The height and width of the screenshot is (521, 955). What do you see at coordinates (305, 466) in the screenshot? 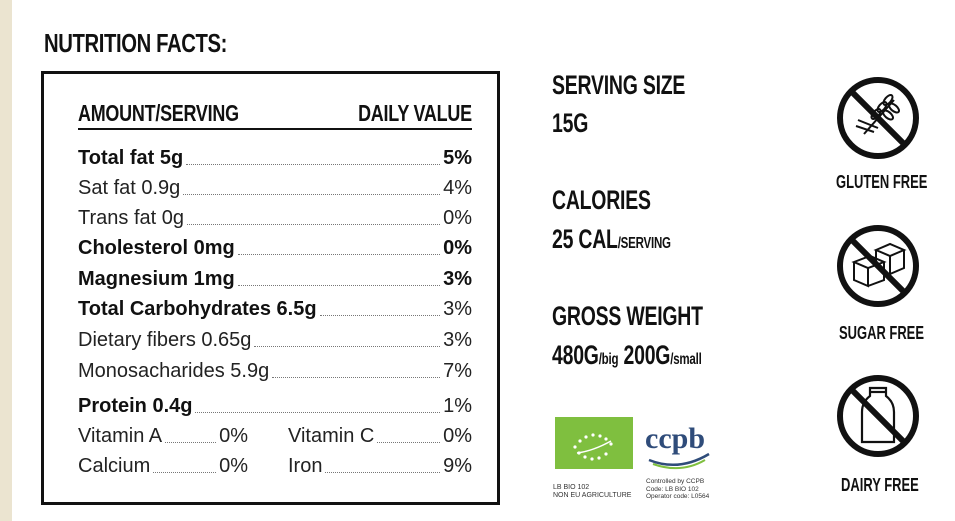
I see `row-label: Iron` at bounding box center [305, 466].